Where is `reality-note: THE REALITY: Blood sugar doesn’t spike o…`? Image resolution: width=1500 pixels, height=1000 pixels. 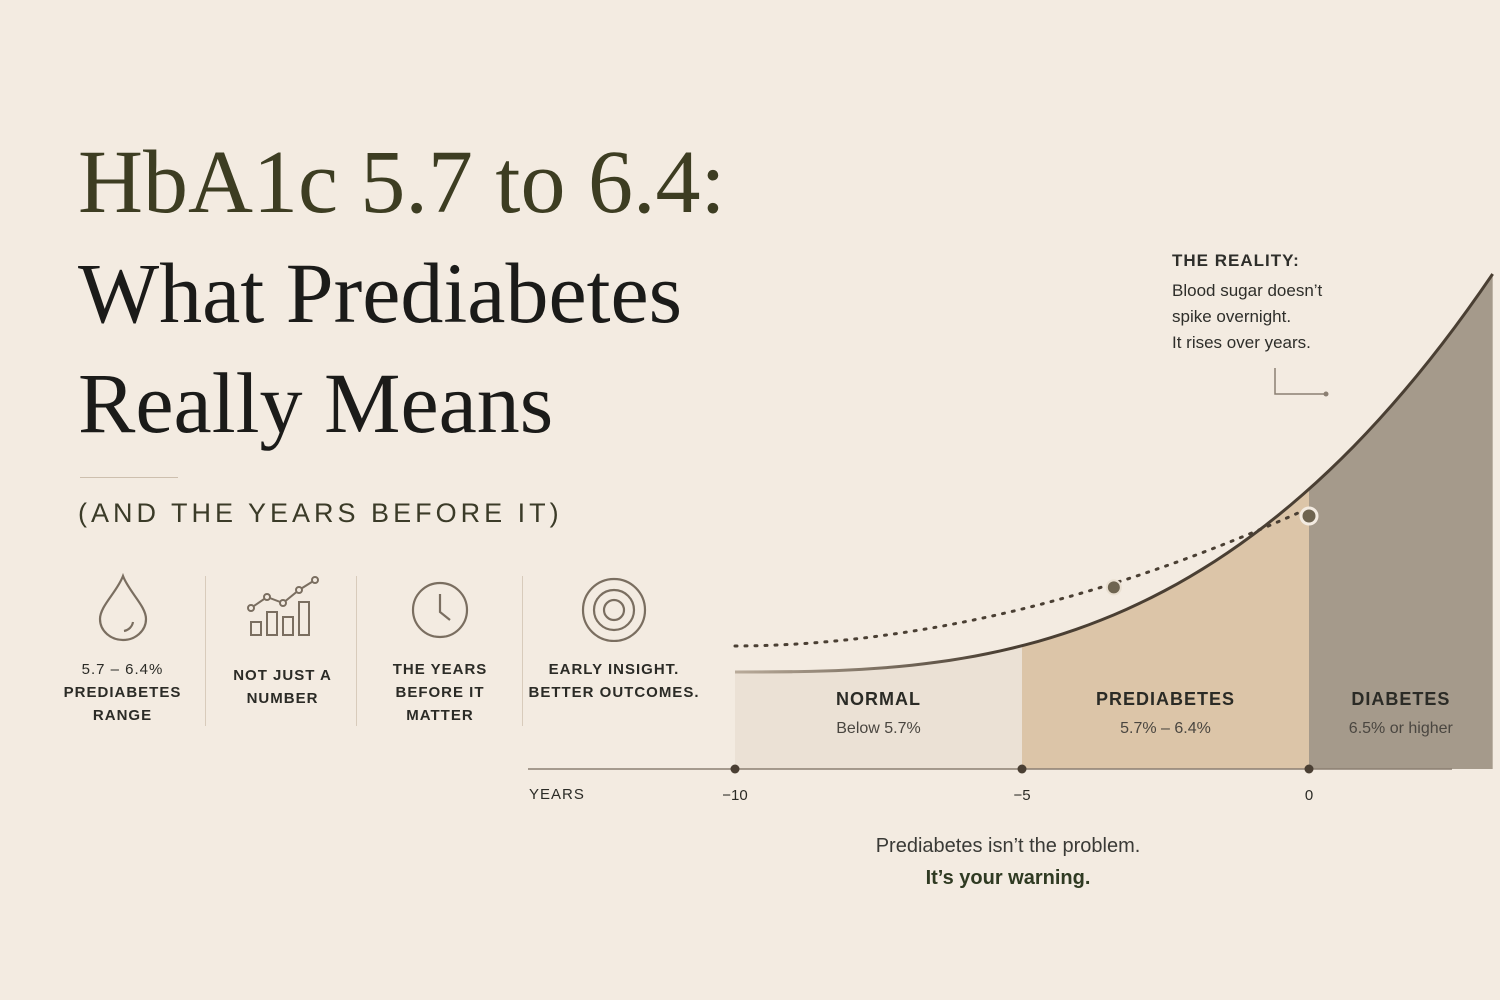 reality-note: THE REALITY: Blood sugar doesn’t spike o… is located at coordinates (1247, 302).